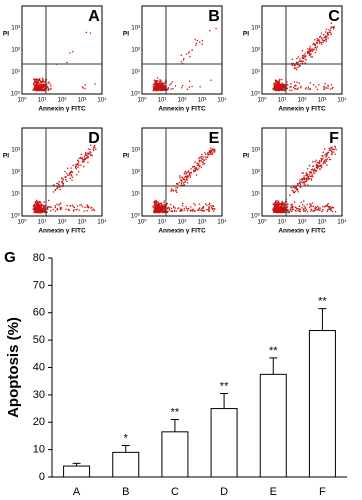  What do you see at coordinates (82, 223) in the screenshot?
I see `x-tick-label: 10³` at bounding box center [82, 223].